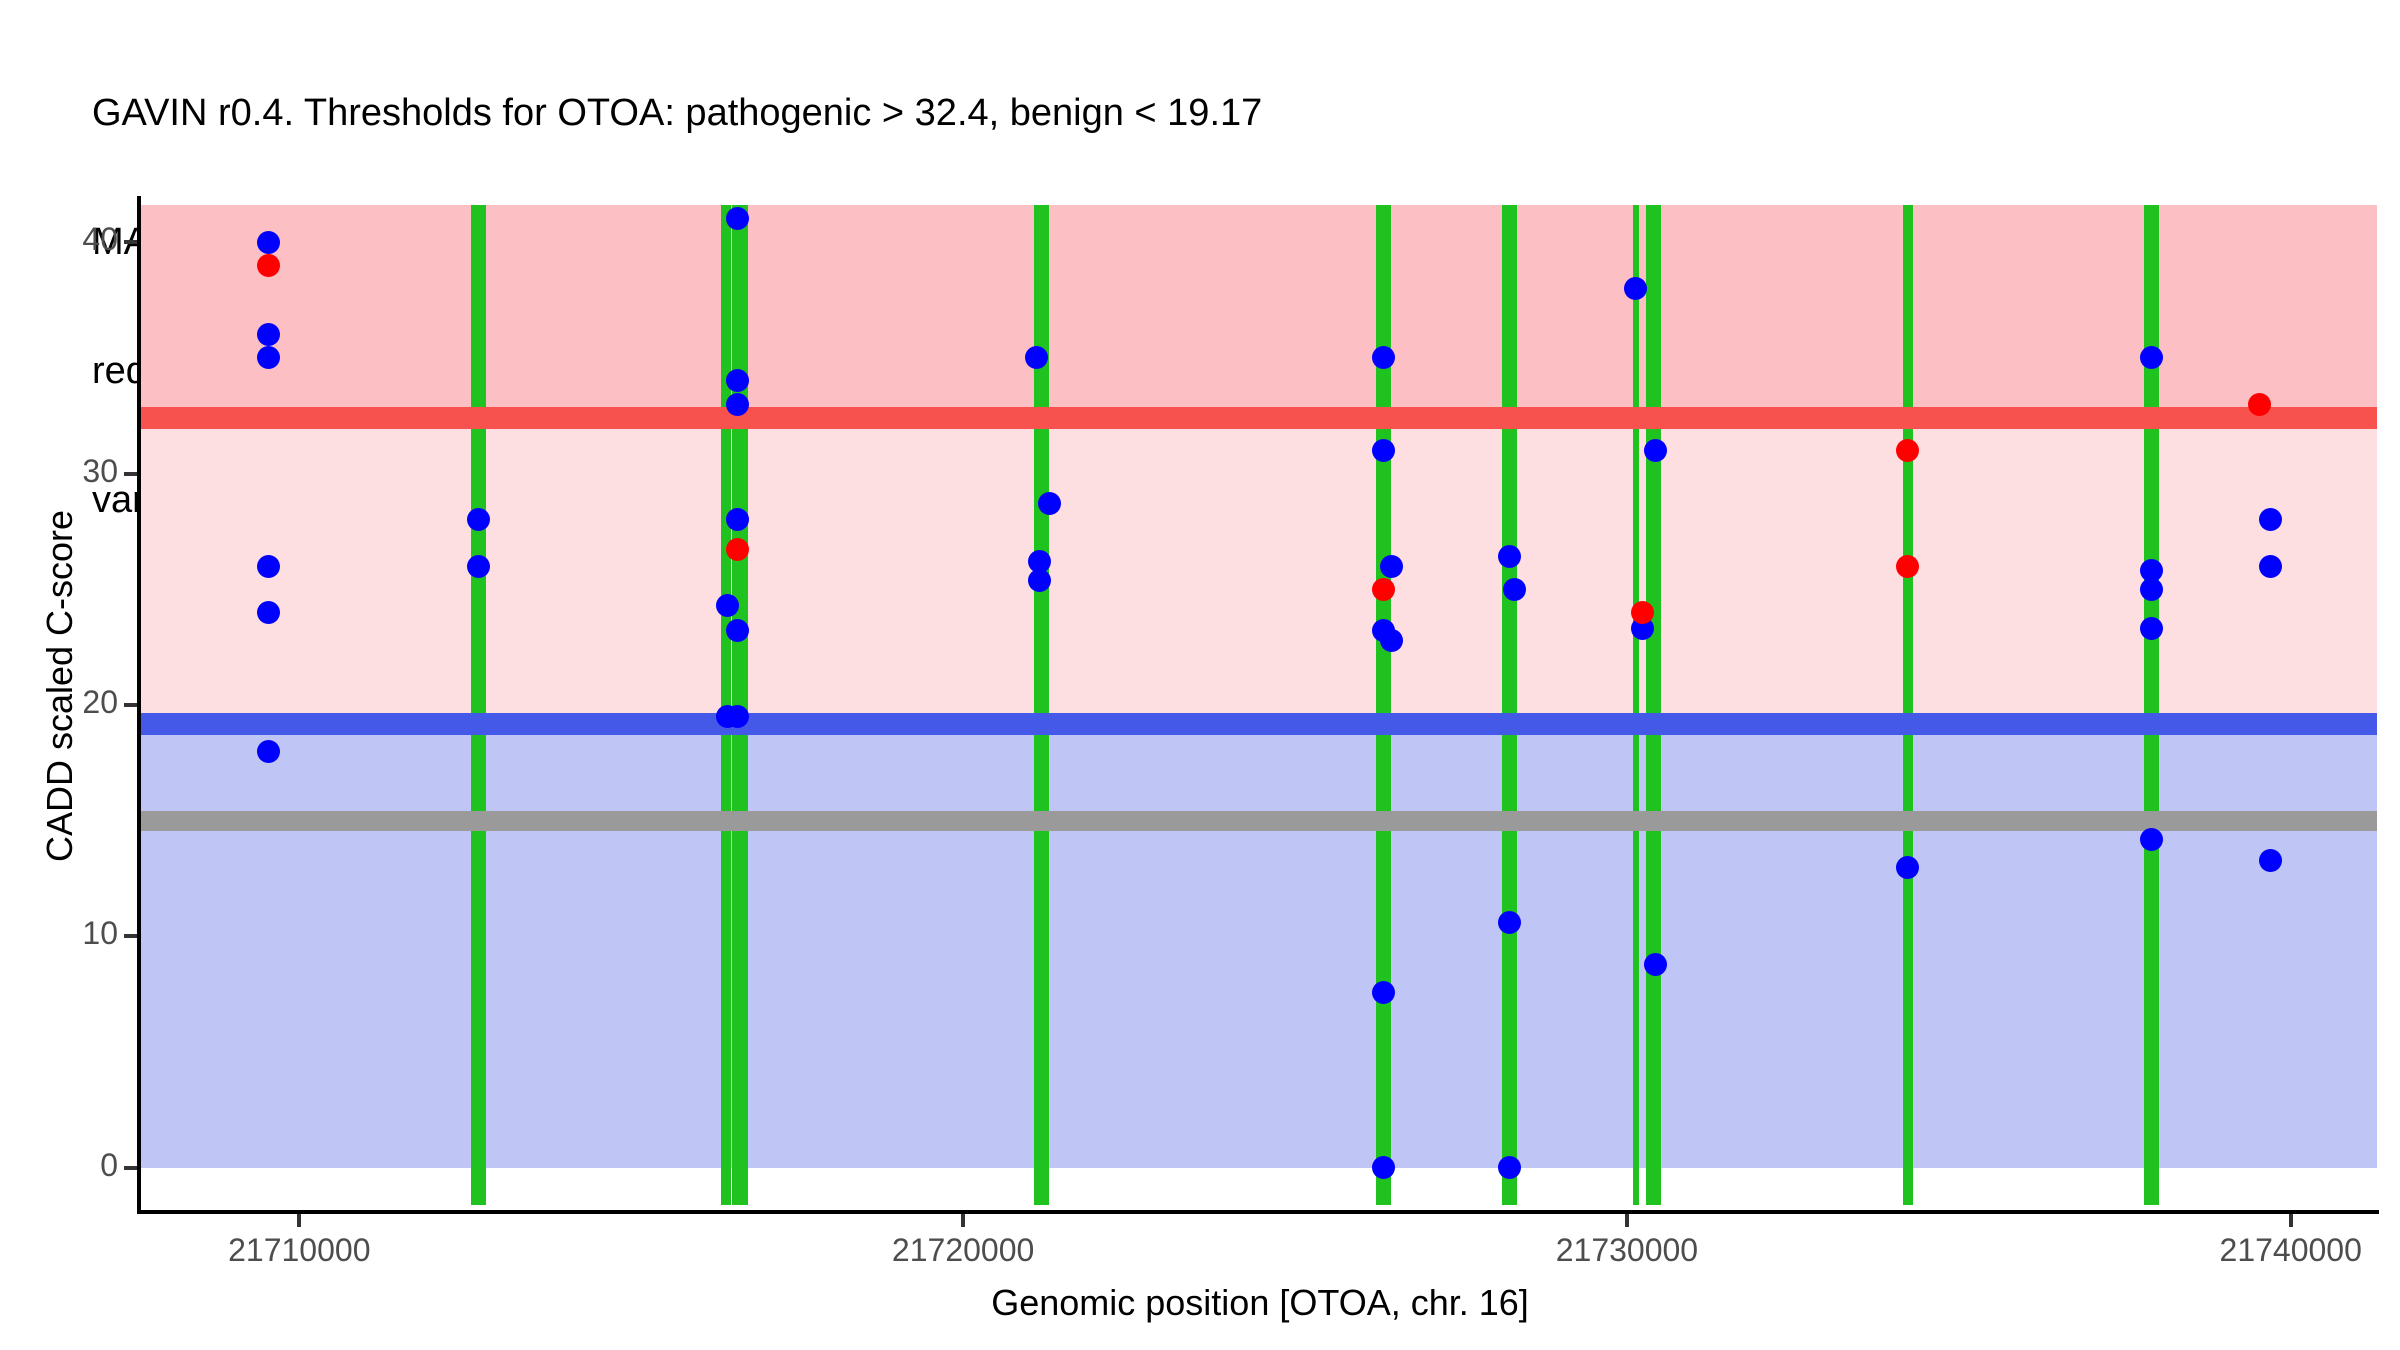 This screenshot has height=1350, width=2400. Describe the element at coordinates (109, 1164) in the screenshot. I see `y-axis-tick-label: 0` at that location.